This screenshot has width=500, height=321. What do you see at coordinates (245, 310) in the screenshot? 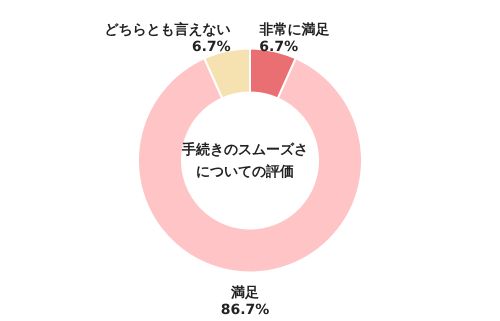
I see `data-label: 86.7%` at bounding box center [245, 310].